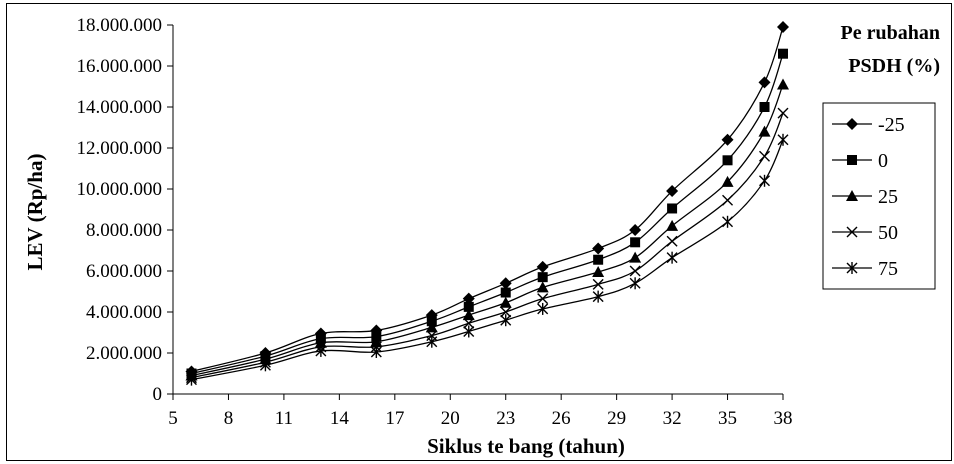  I want to click on x-tick-label: 17, so click(394, 418).